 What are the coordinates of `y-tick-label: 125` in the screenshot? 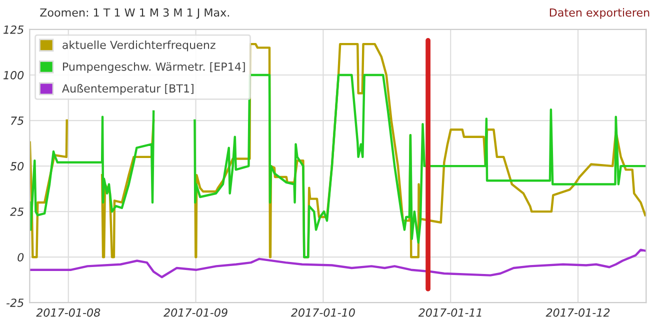 It's located at (13, 29).